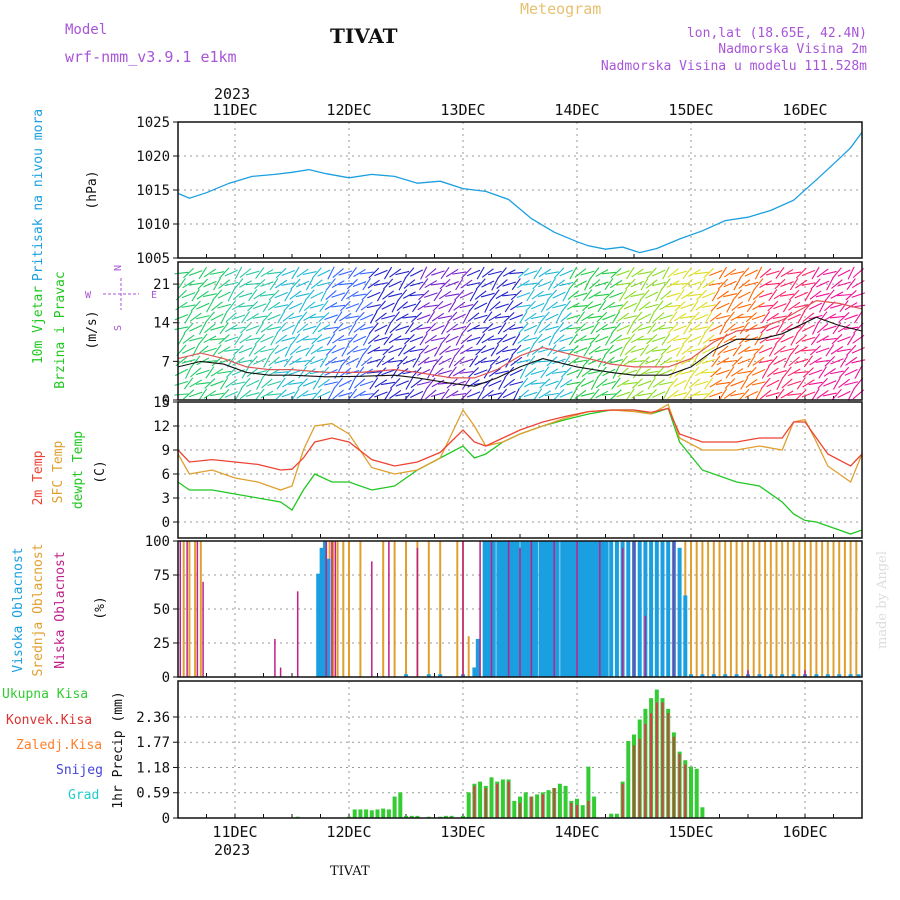  What do you see at coordinates (674, 609) in the screenshot?
I see `low-cloud-bar` at bounding box center [674, 609].